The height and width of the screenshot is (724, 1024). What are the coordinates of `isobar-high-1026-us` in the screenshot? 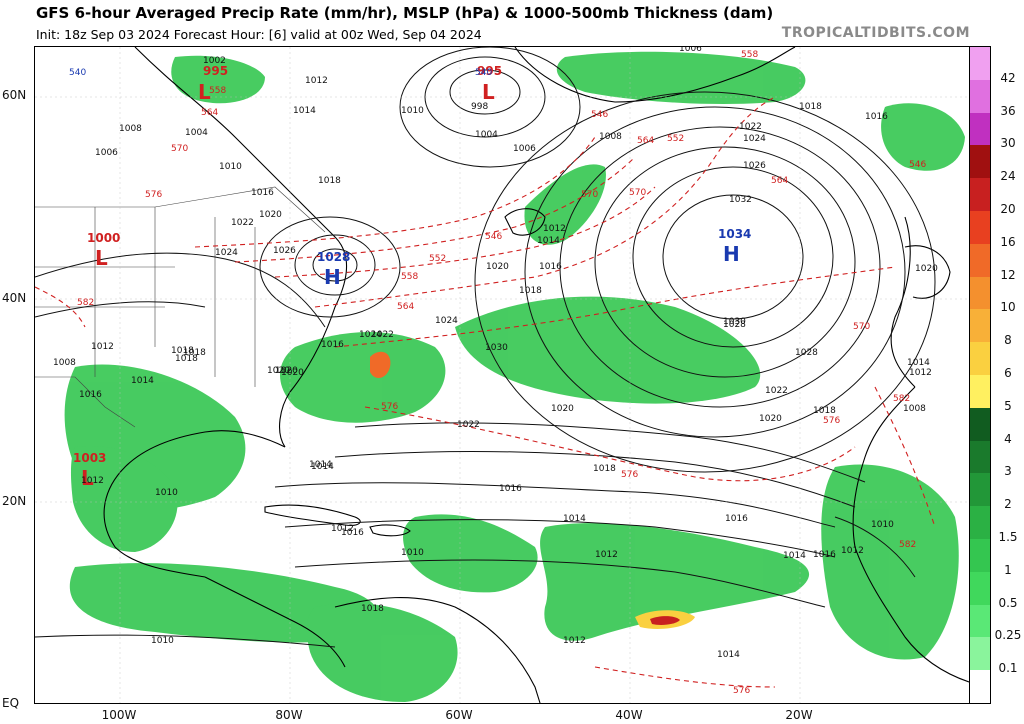 It's located at (335, 265).